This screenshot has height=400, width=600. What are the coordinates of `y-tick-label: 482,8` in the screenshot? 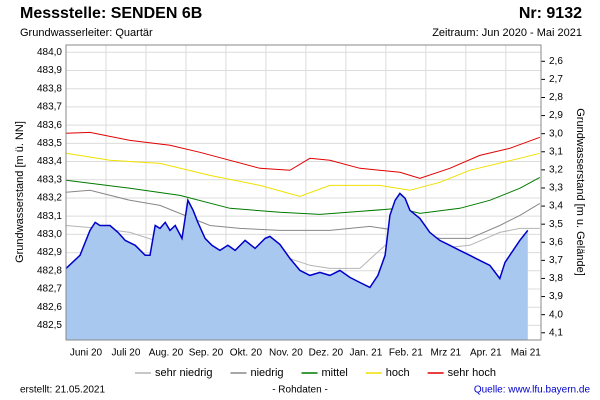 It's located at (49, 270).